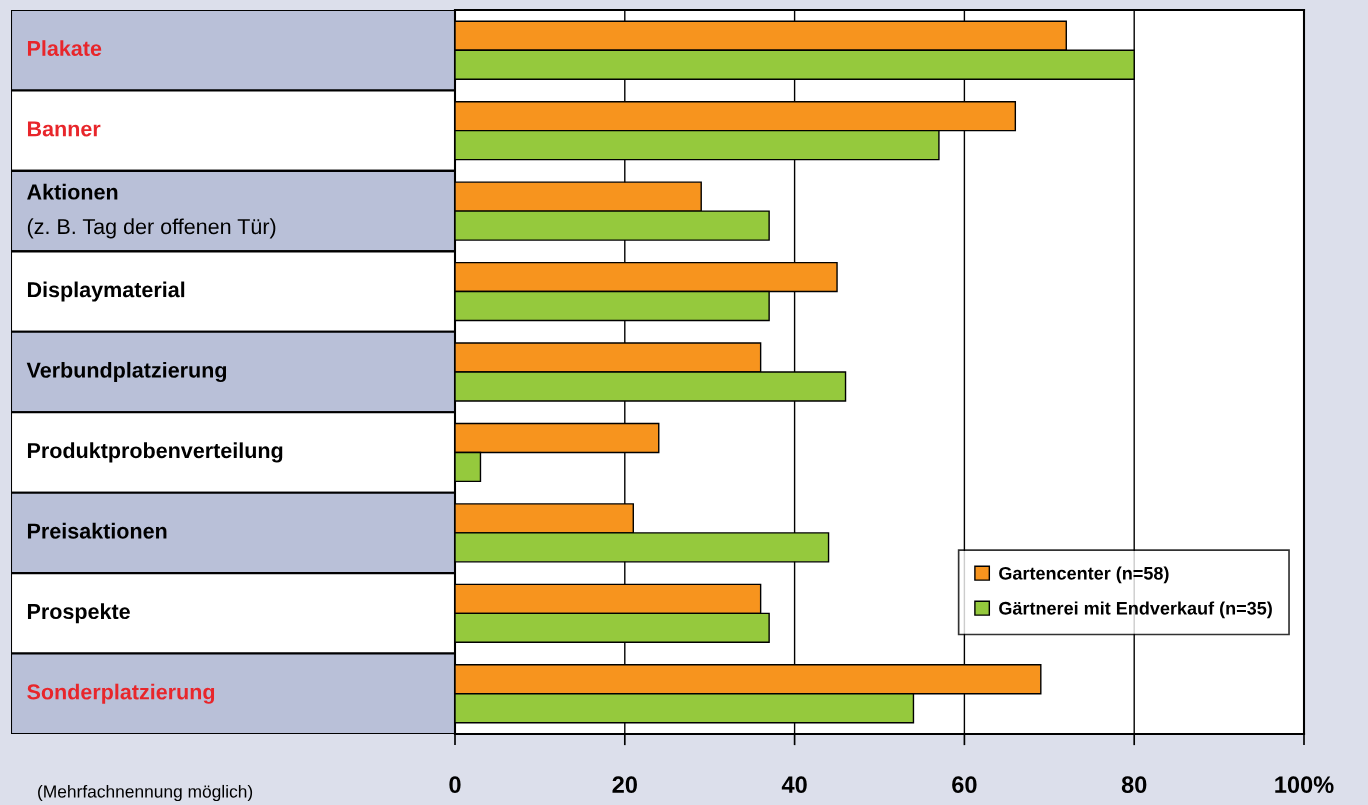 This screenshot has width=1368, height=805. What do you see at coordinates (1134, 785) in the screenshot?
I see `x-tick-label: 80` at bounding box center [1134, 785].